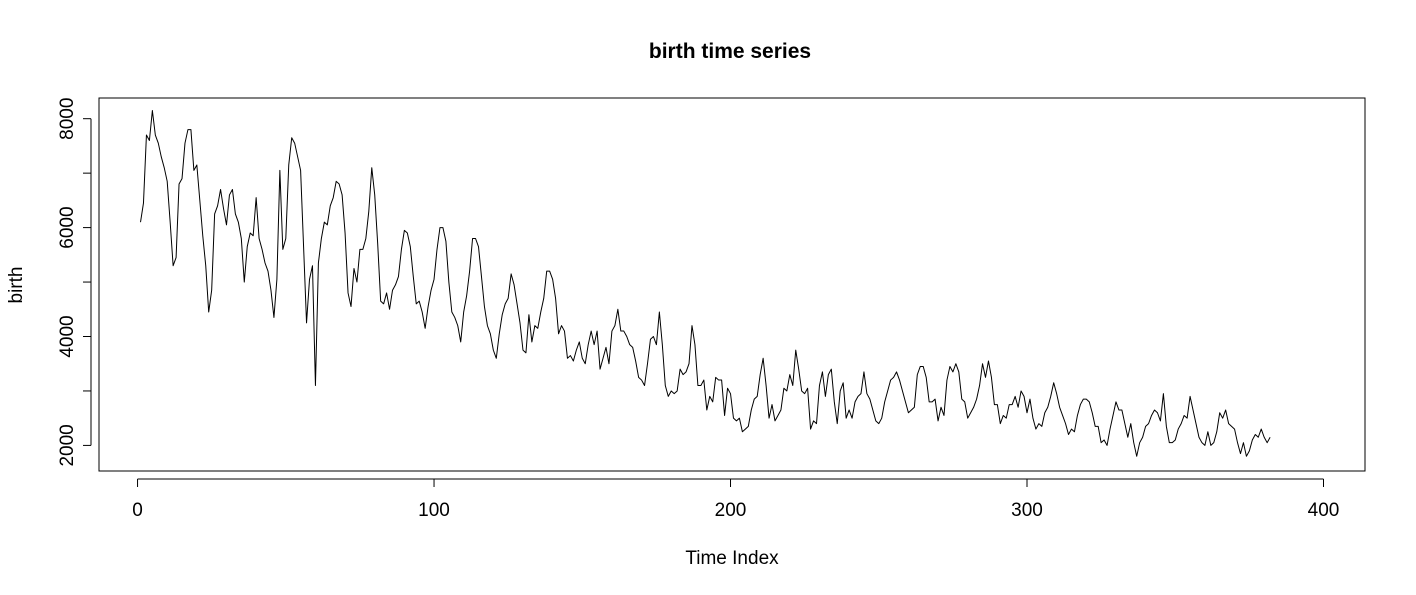 The image size is (1416, 595). Describe the element at coordinates (67, 336) in the screenshot. I see `y-tick-label: 4000` at that location.